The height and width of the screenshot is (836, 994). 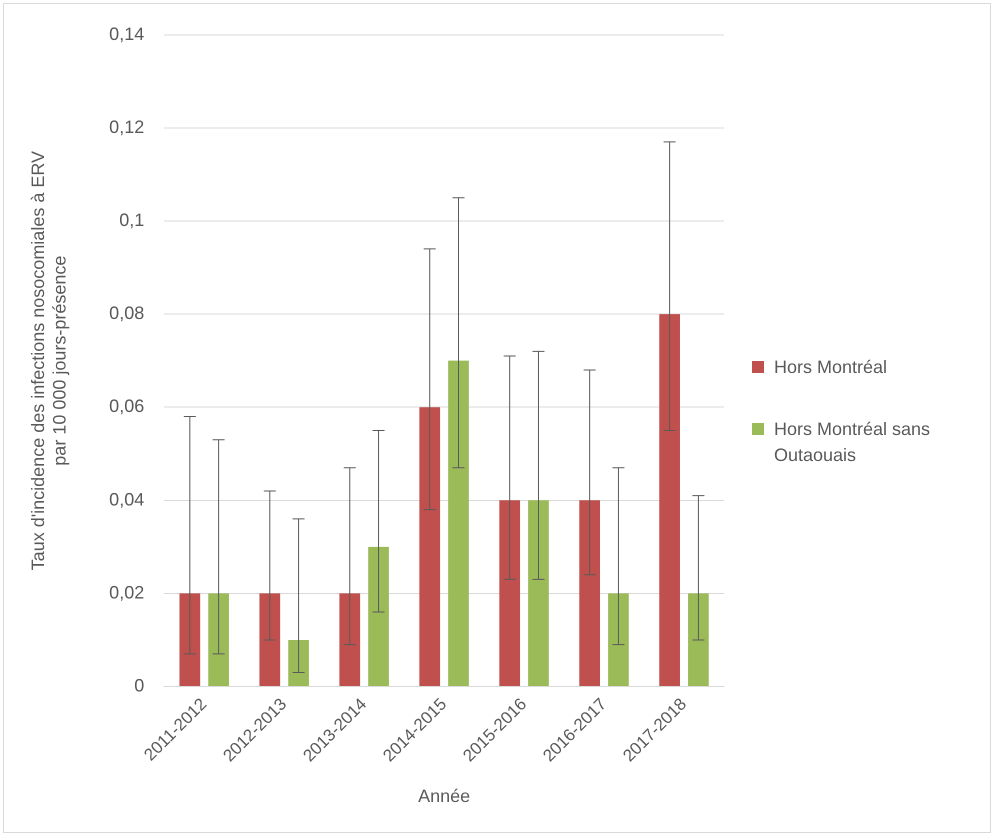 I want to click on x-axis-title: Année, so click(x=444, y=796).